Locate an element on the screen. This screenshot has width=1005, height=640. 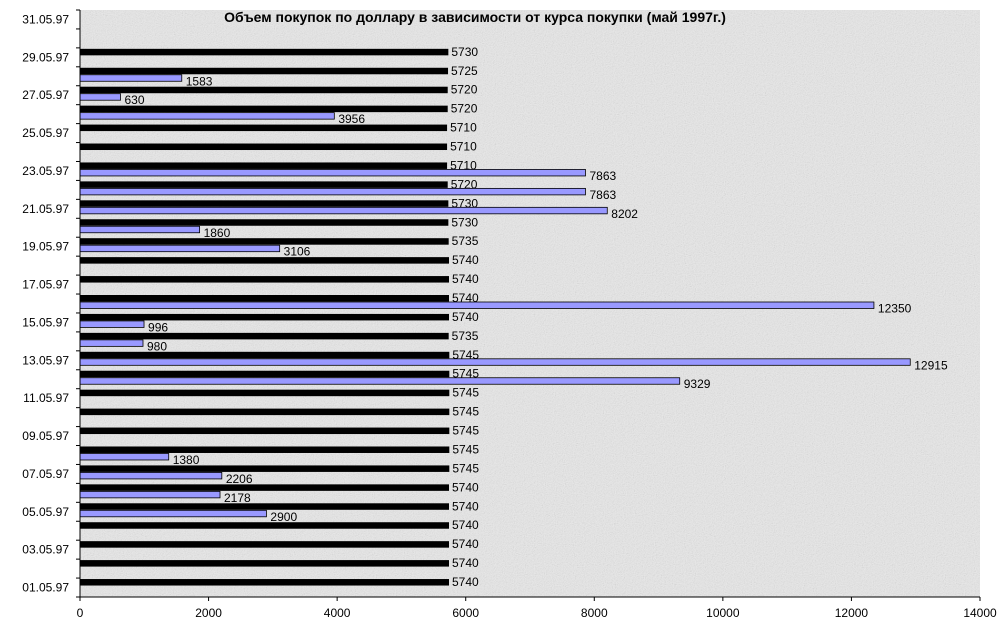
y-tick-label: 07.05.97 is located at coordinates (45, 474).